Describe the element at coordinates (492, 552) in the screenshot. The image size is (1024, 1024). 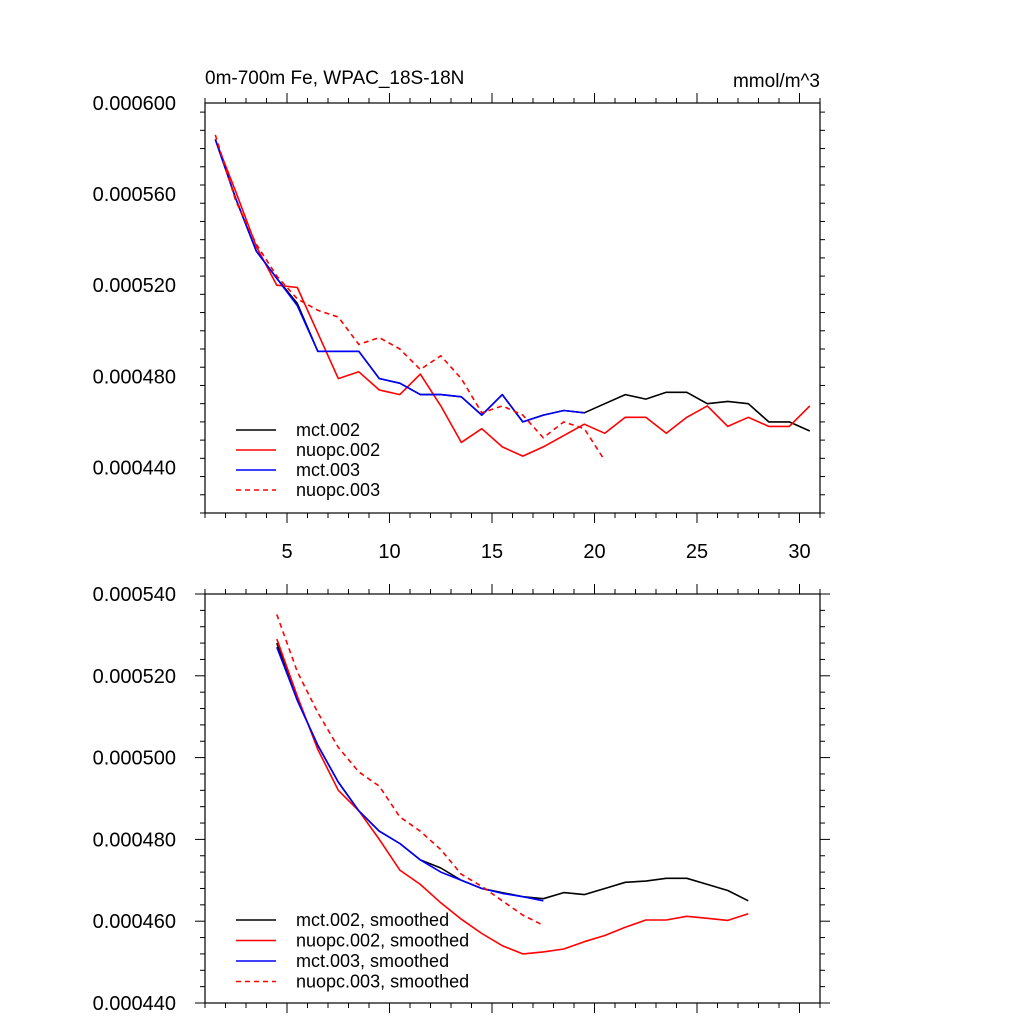
I see `x-tick-label: 15` at that location.